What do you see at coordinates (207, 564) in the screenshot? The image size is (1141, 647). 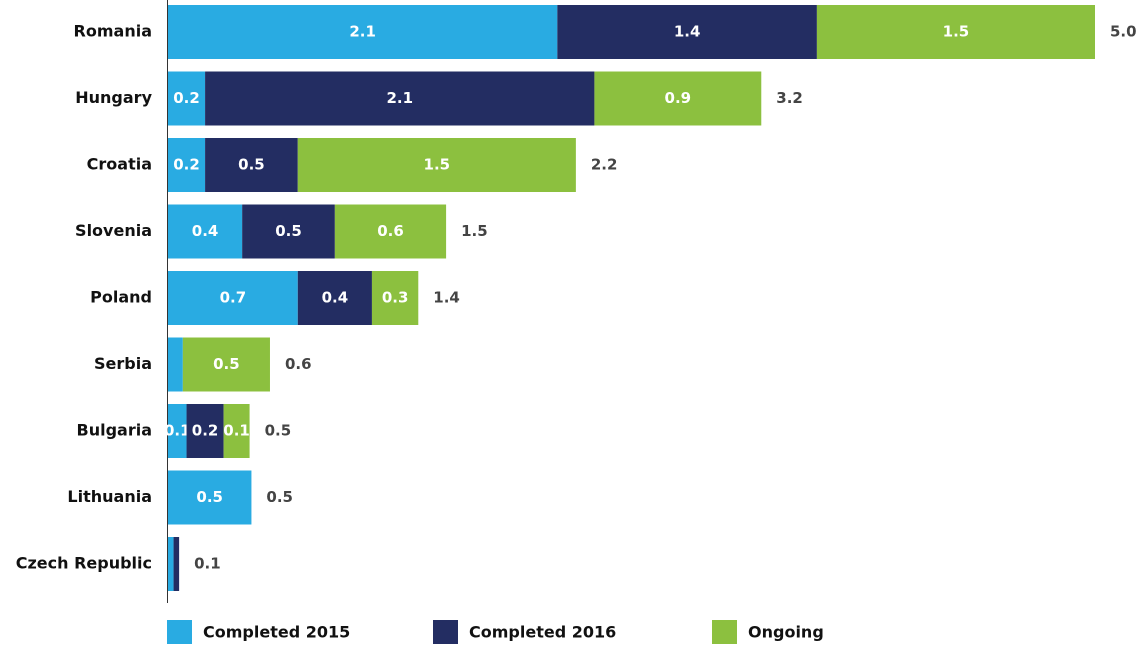 I see `total-label: 0.1` at bounding box center [207, 564].